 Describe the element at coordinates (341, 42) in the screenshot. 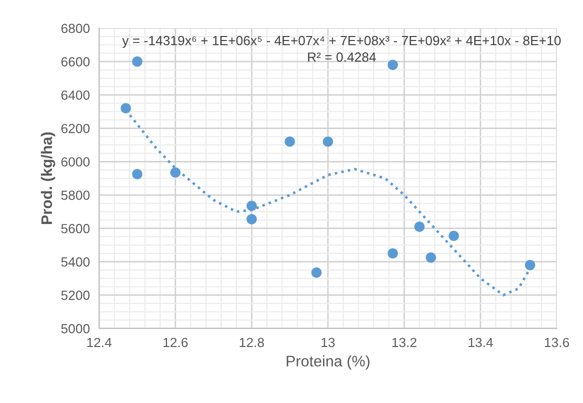

I see `annotation: y = -14319x⁶ + 1E+06x⁵ - 4E+07x⁴ + 7E+08x³ - 7E+09x² + 4E+10x - 8E+10` at that location.